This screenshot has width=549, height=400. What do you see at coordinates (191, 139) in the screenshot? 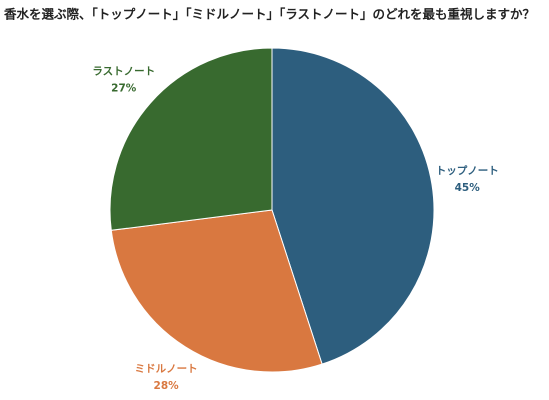
I see `pie-slice` at bounding box center [191, 139].